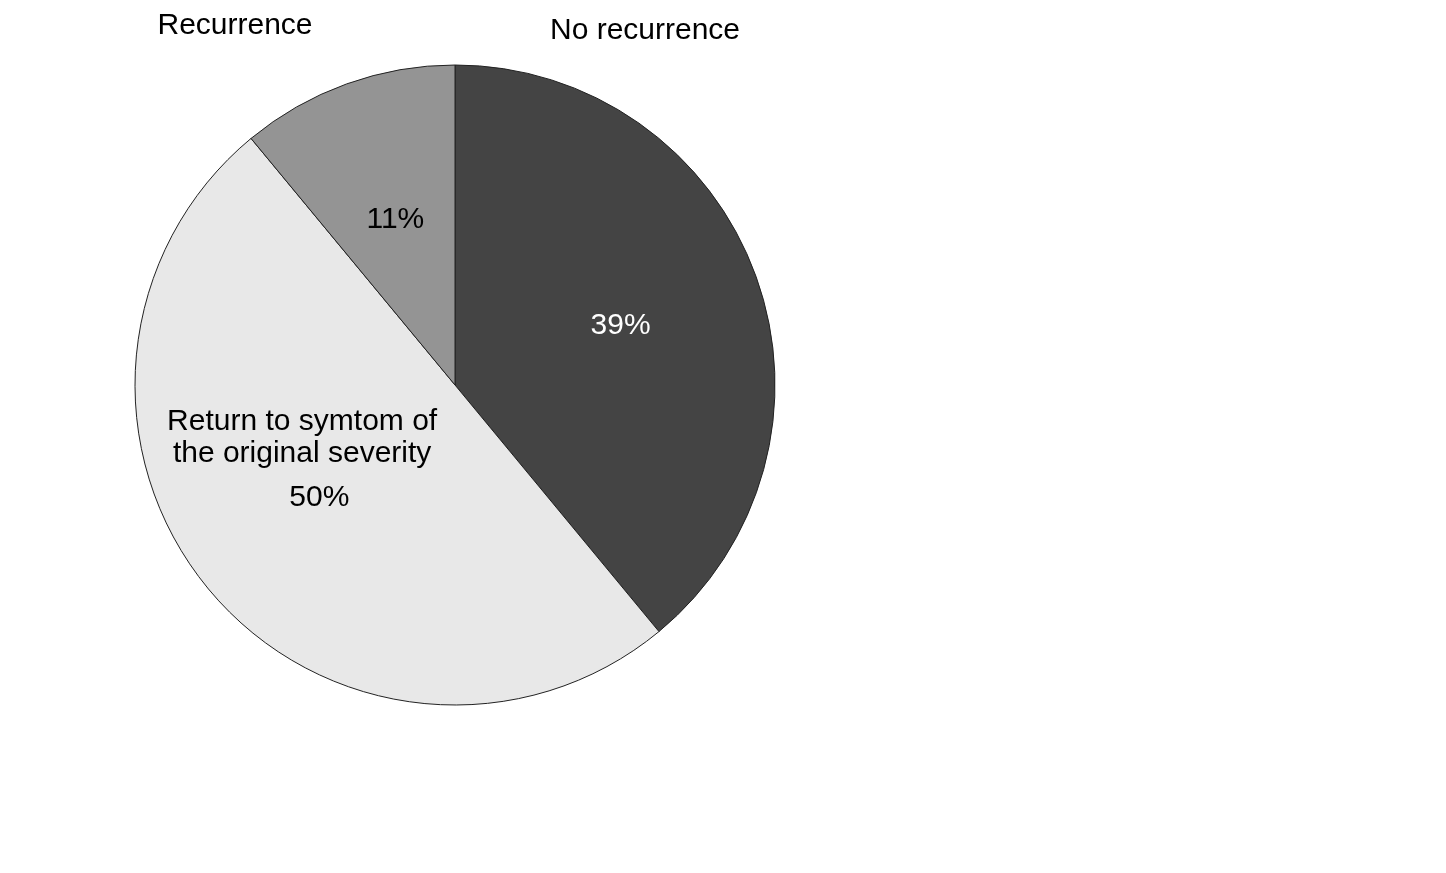 The height and width of the screenshot is (873, 1446). What do you see at coordinates (395, 218) in the screenshot?
I see `data-label: 11%` at bounding box center [395, 218].